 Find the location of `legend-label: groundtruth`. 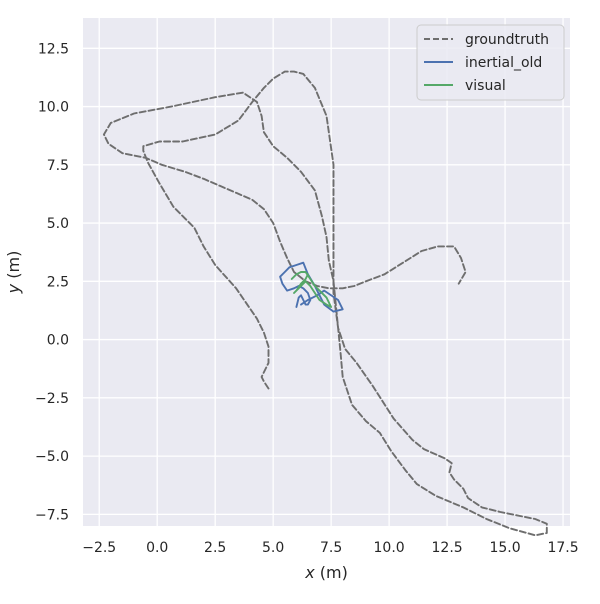

legend-label: groundtruth is located at coordinates (507, 40).